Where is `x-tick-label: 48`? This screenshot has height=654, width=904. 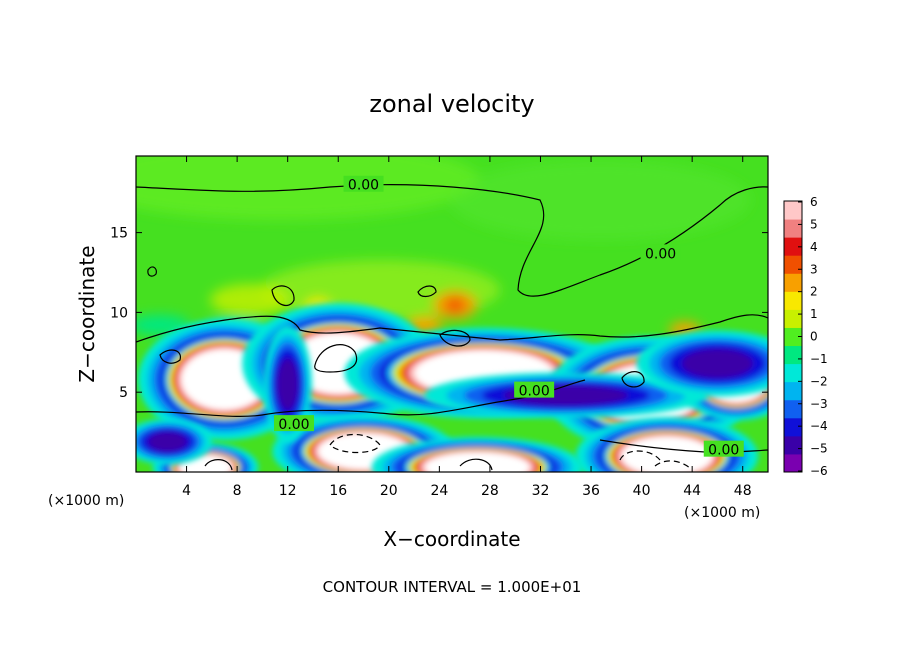
x-tick-label: 48 is located at coordinates (743, 491).